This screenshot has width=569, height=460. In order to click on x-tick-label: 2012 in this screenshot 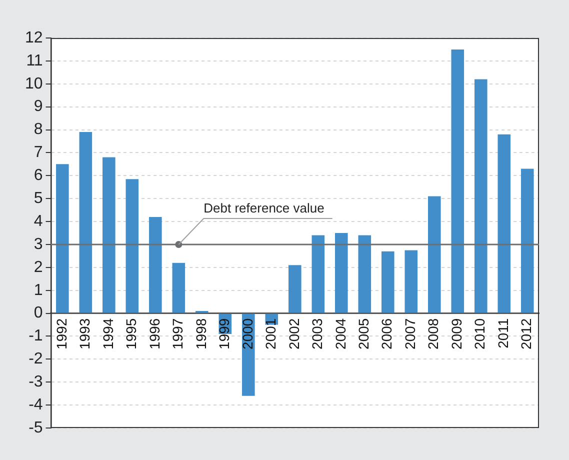, I will do `click(526, 334)`.